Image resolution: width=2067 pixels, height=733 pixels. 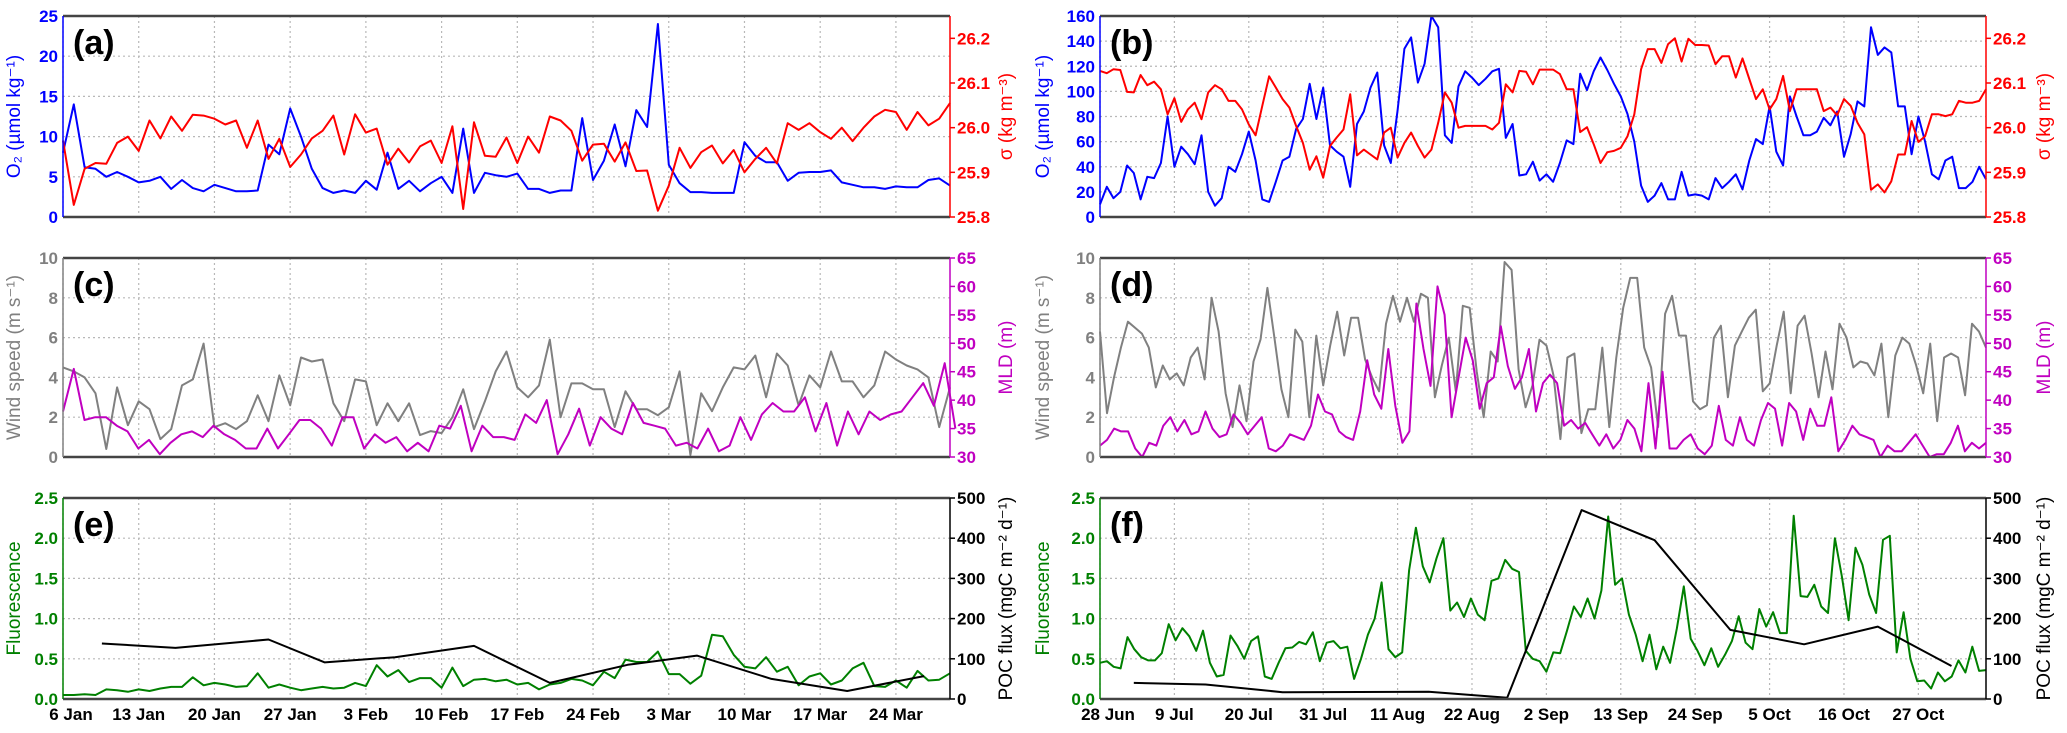 What do you see at coordinates (1323, 714) in the screenshot?
I see `x-tick-label: 31 Jul` at bounding box center [1323, 714].